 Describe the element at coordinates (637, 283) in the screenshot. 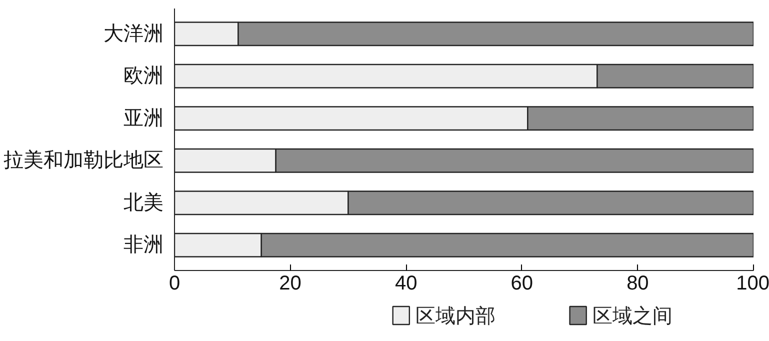

I see `x-tick-label: 80` at that location.